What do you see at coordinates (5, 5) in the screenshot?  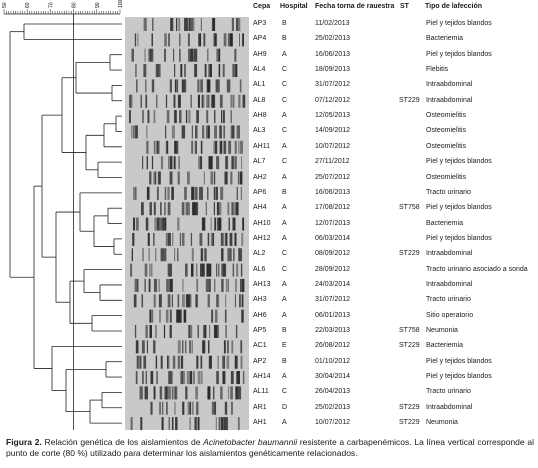 I see `scale-tick-label: 50` at bounding box center [5, 5].